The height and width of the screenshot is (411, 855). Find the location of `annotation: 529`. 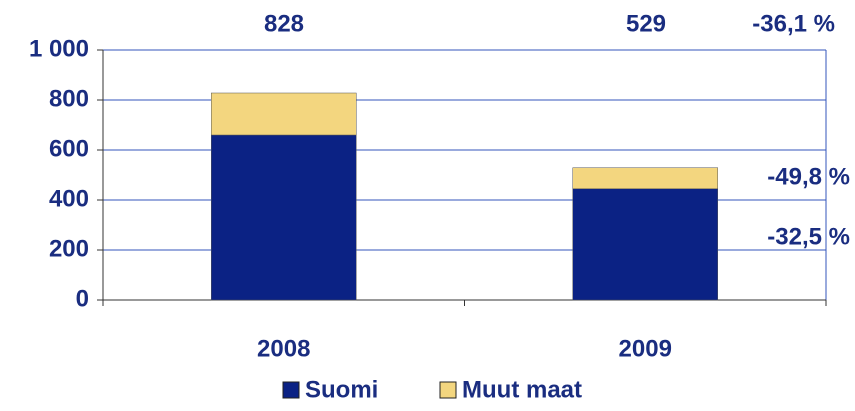

annotation: 529 is located at coordinates (646, 23).